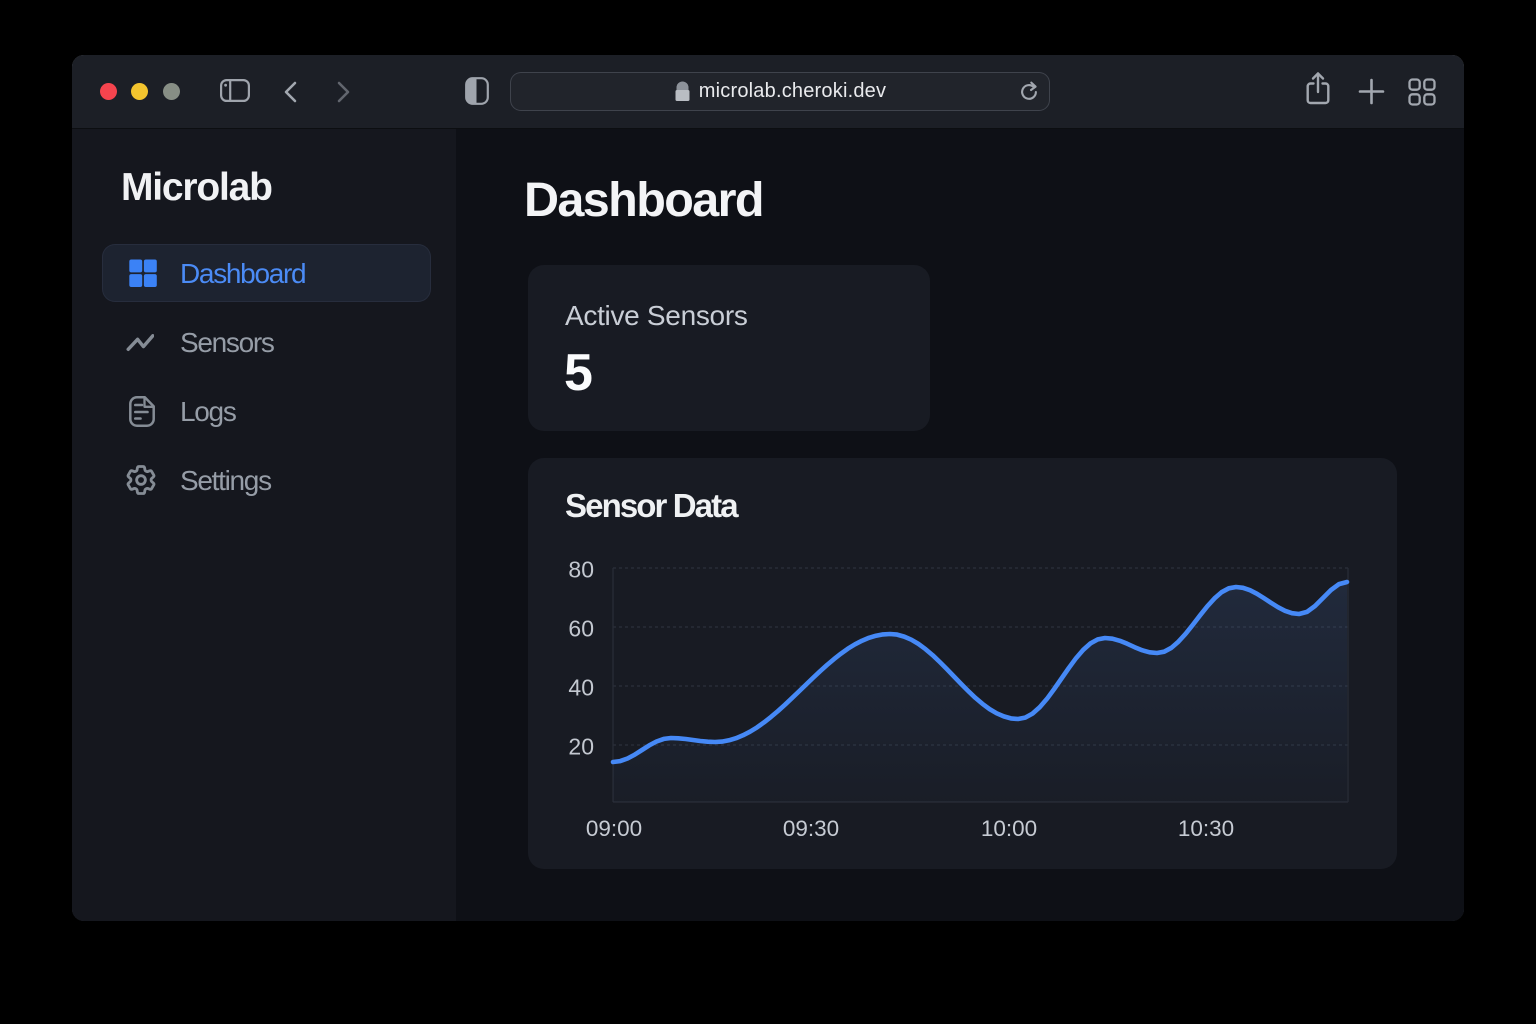 The height and width of the screenshot is (1024, 1536). Describe the element at coordinates (581, 570) in the screenshot. I see `svg-text: 80` at that location.